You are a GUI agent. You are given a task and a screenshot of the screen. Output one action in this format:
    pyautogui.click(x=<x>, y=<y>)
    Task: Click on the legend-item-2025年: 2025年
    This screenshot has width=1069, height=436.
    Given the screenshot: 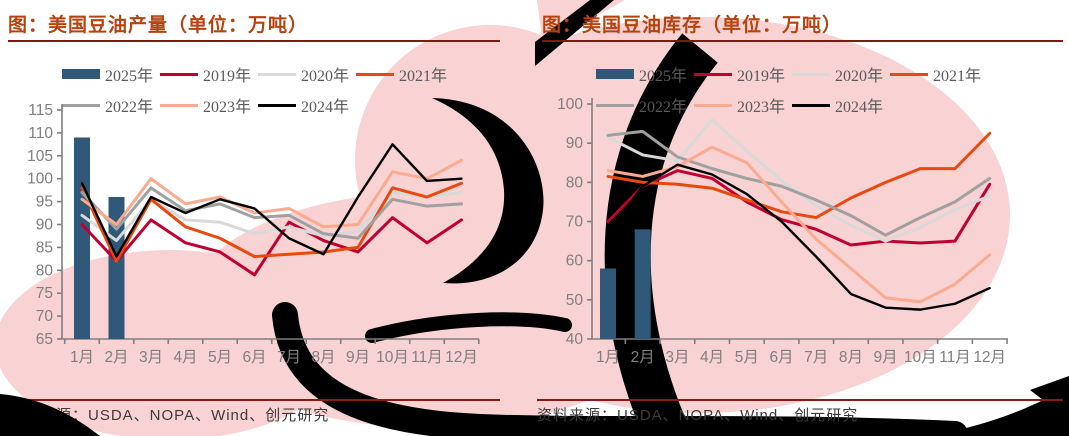 What is the action you would take?
    pyautogui.click(x=645, y=74)
    